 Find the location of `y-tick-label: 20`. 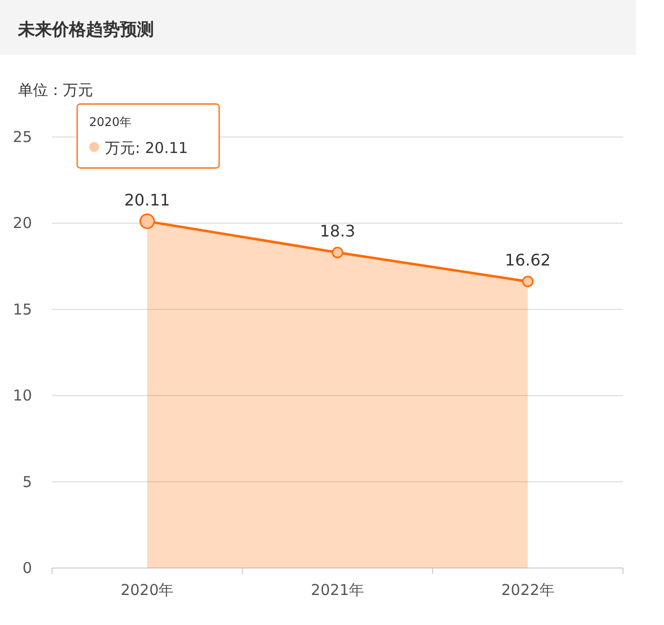

y-tick-label: 20 is located at coordinates (22, 223).